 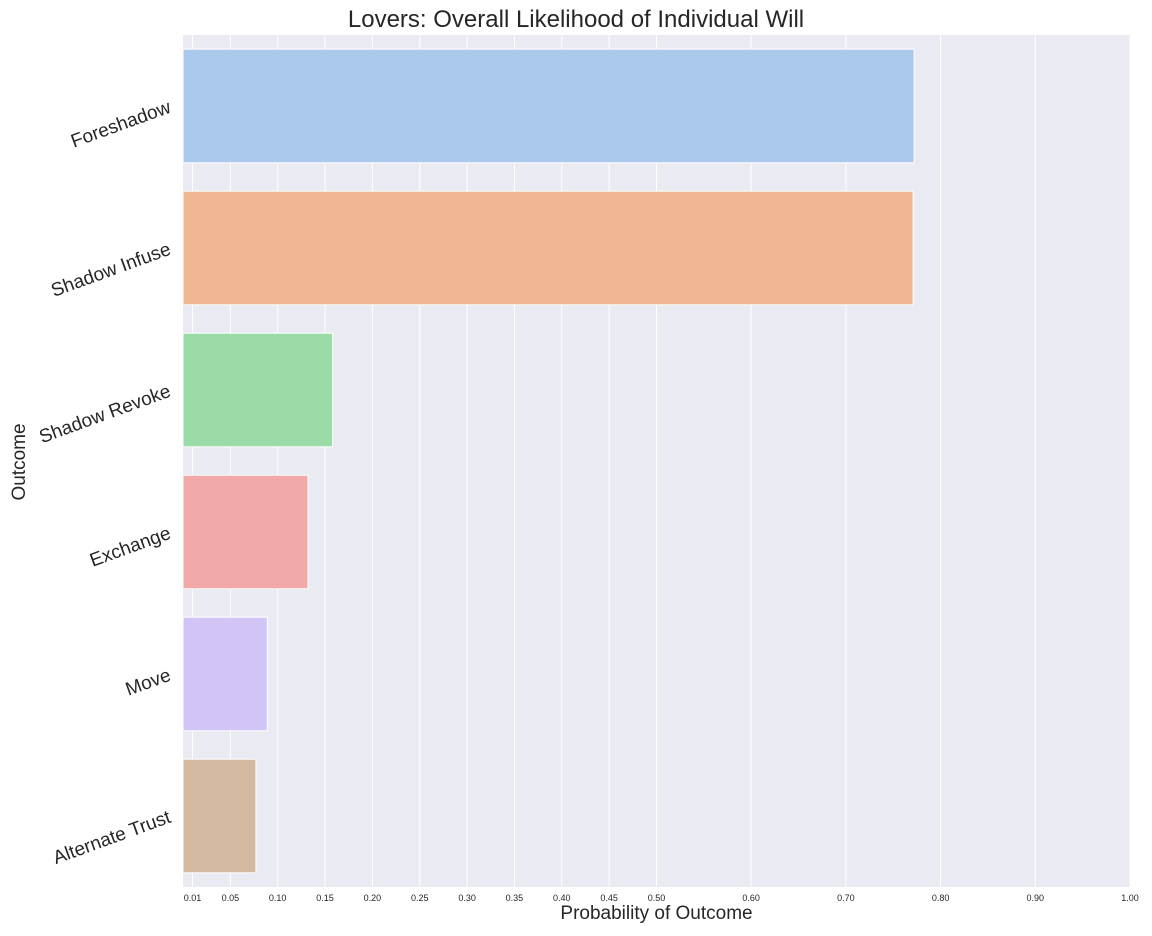 I want to click on y-tick-label: Exchange, so click(x=130, y=547).